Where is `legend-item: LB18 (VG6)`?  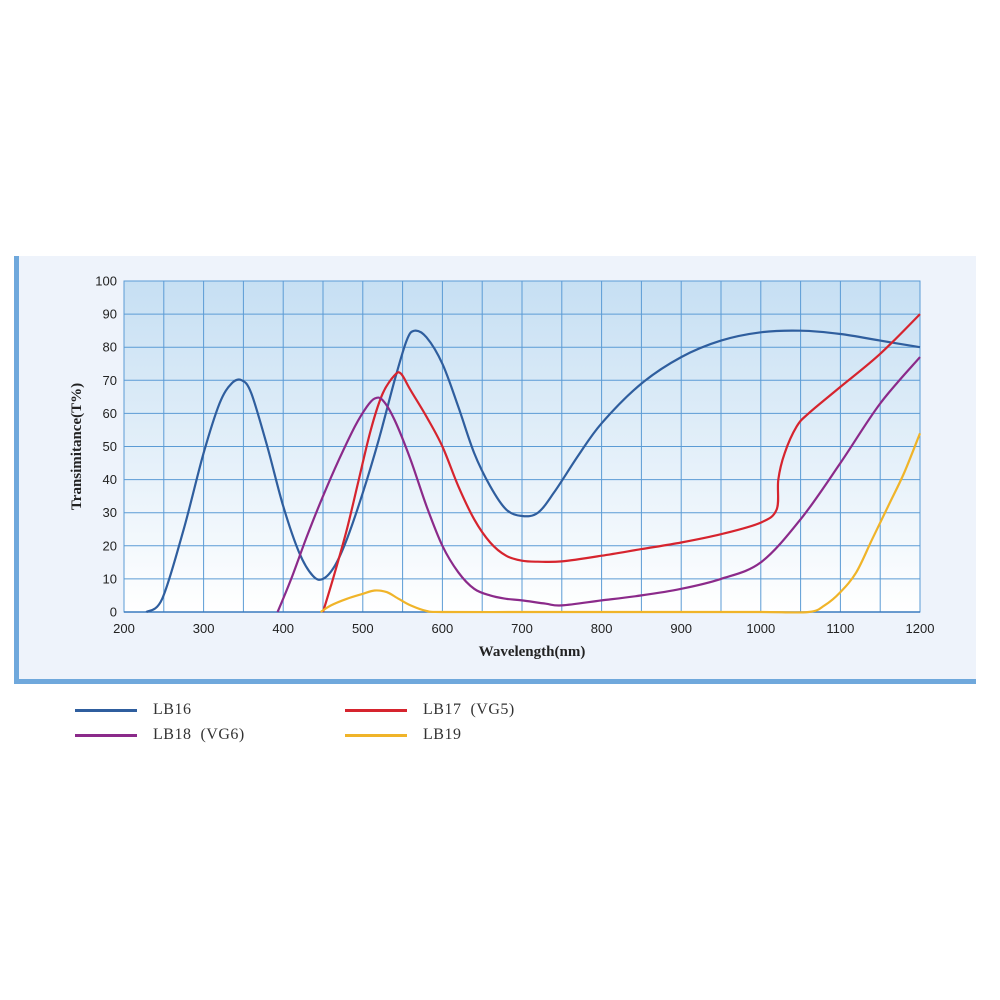 legend-item: LB18 (VG6) is located at coordinates (160, 735).